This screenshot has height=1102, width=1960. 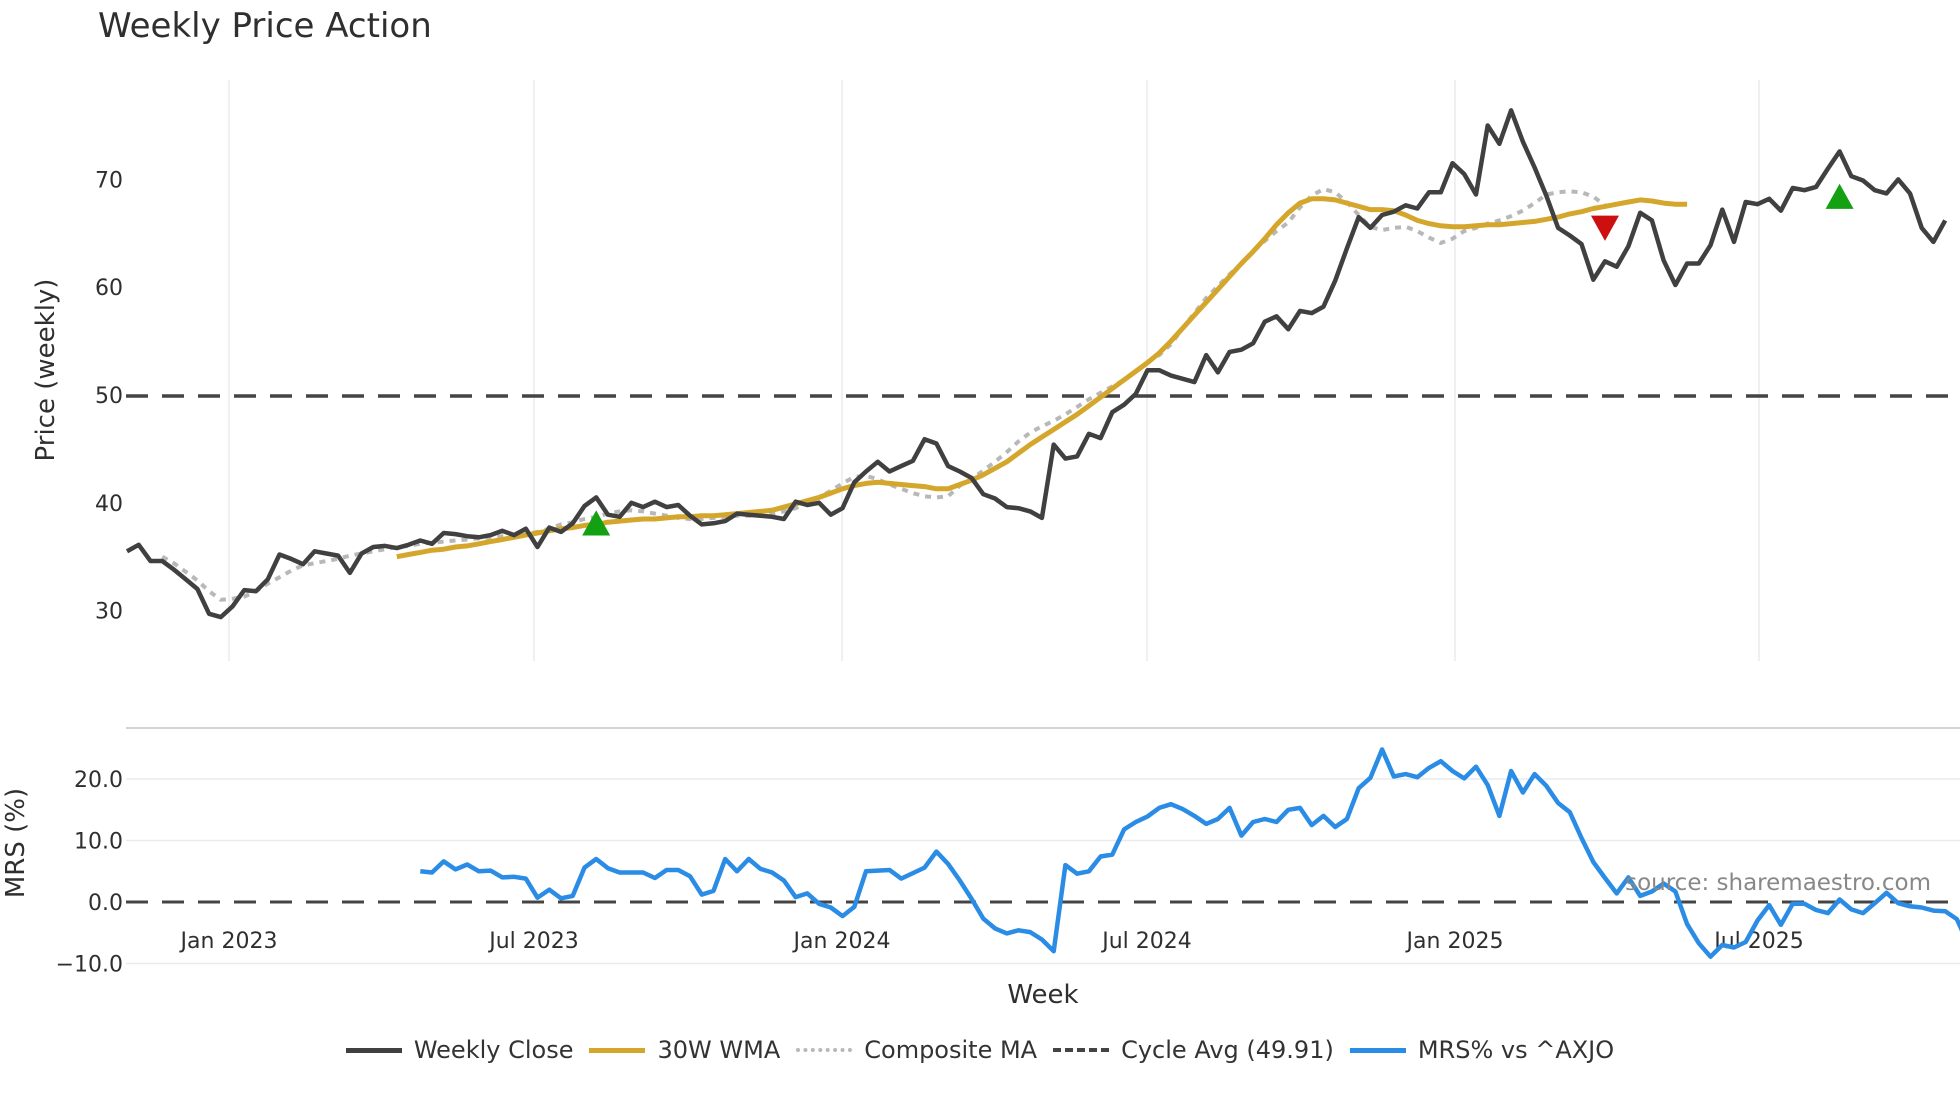 What do you see at coordinates (109, 612) in the screenshot?
I see `price-y-tick: 30` at bounding box center [109, 612].